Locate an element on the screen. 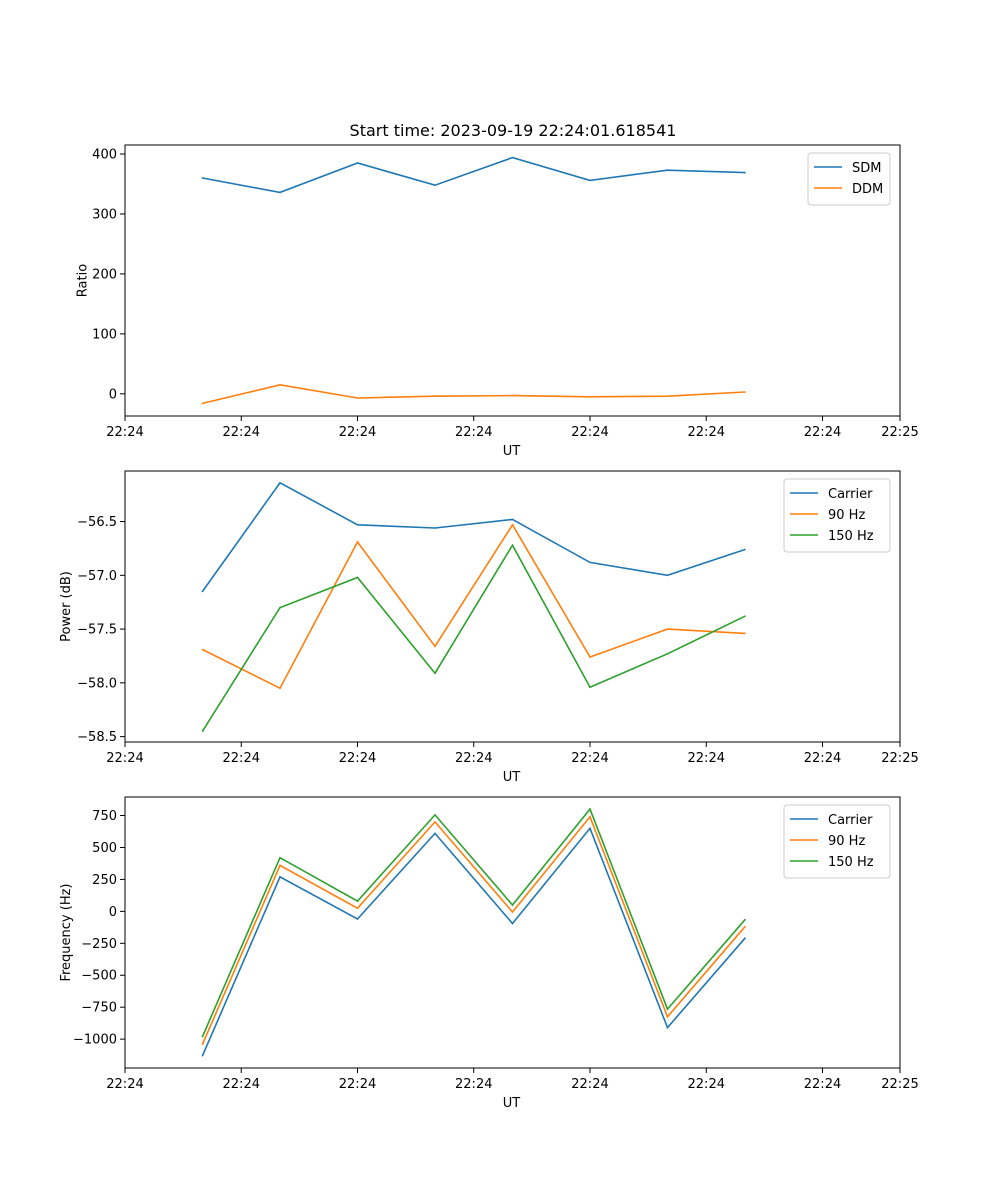 This screenshot has width=1000, height=1200. y-tick-label: −58.0 is located at coordinates (97, 683).